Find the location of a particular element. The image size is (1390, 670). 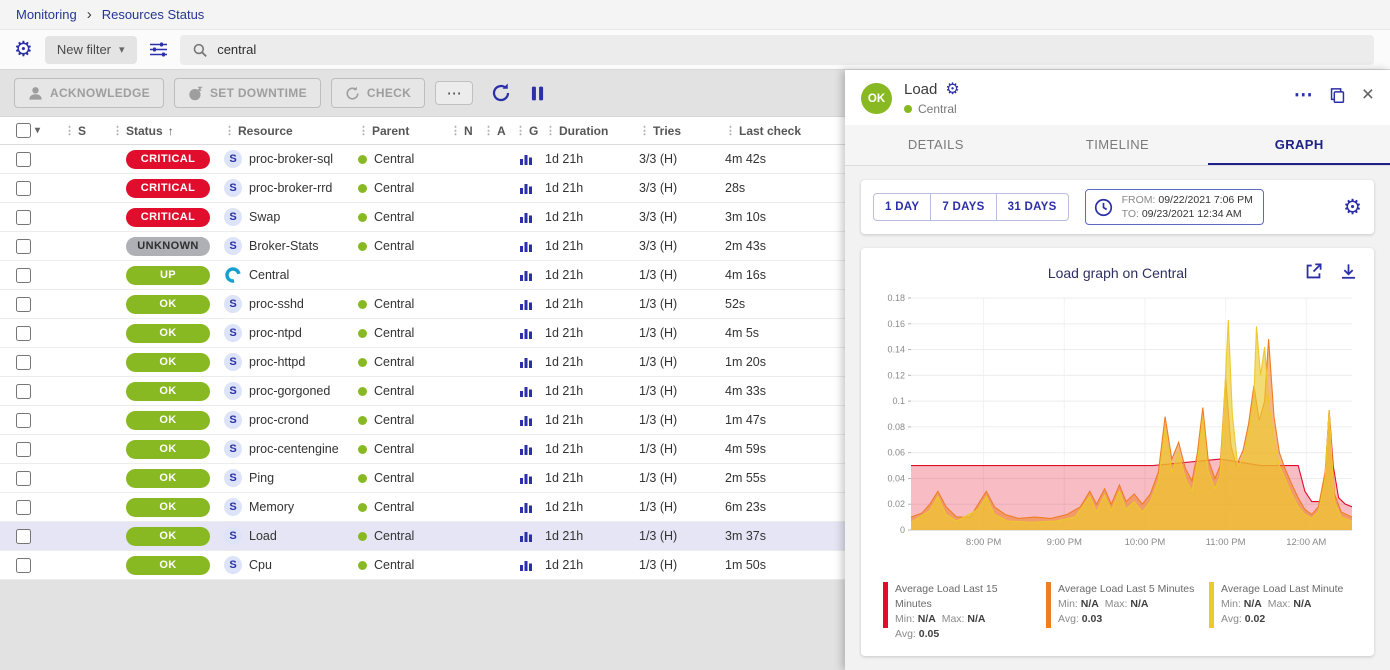

parent-status-dot is located at coordinates (362, 362).